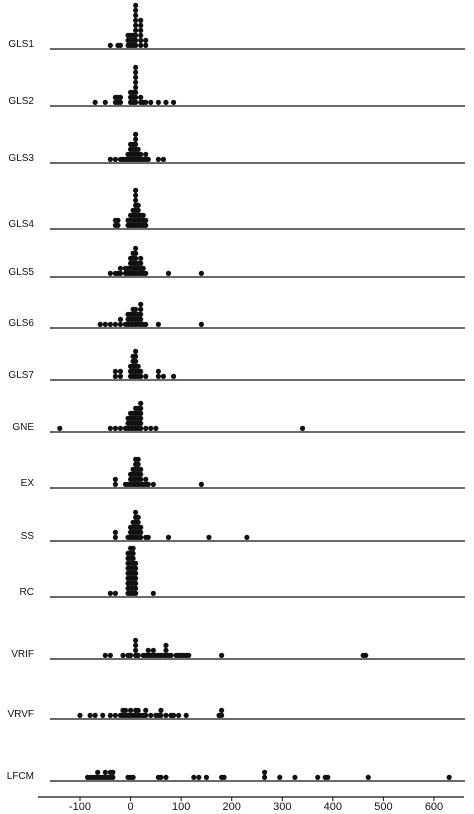  What do you see at coordinates (242, 571) in the screenshot?
I see `panel-rc: RC` at bounding box center [242, 571].